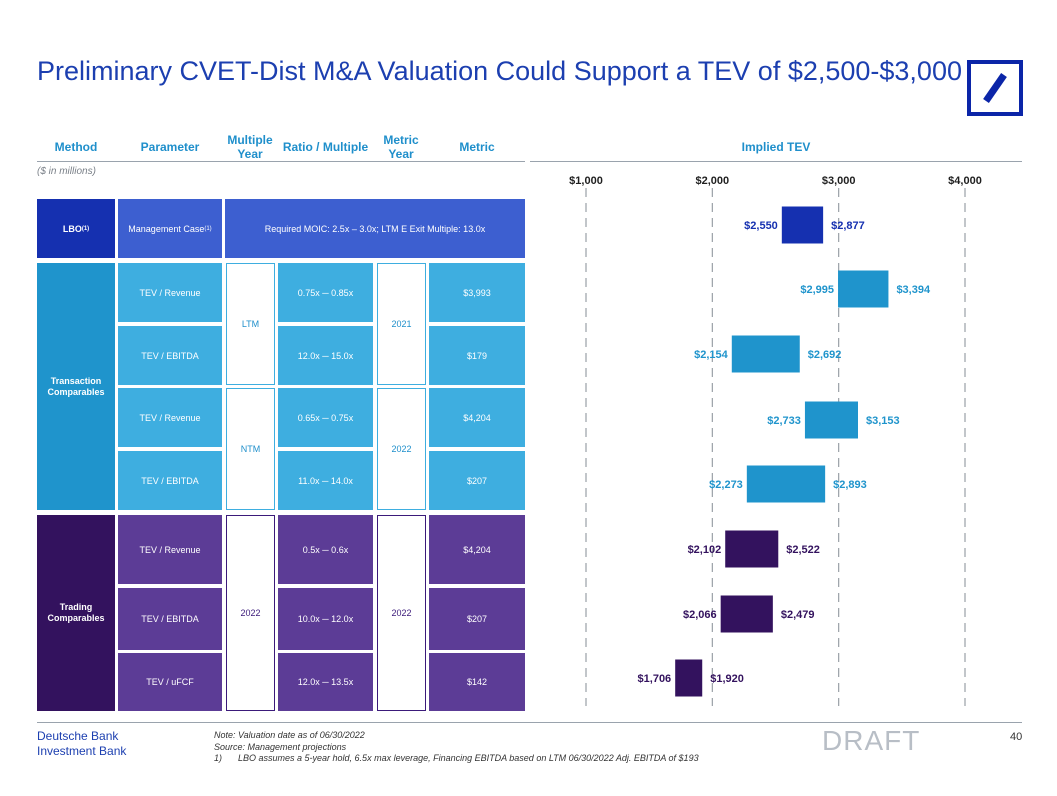  I want to click on lbo-method-cell: LBO (1), so click(76, 228).